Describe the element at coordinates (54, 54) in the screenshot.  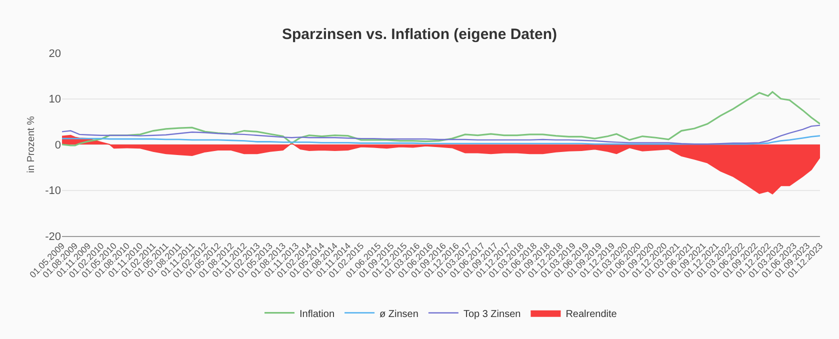
I see `y-tick-label: 20` at that location.